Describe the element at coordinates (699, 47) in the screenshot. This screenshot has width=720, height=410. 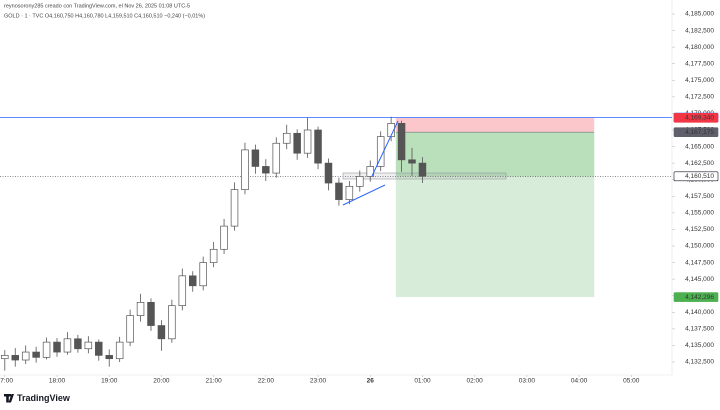
I see `y-tick-label: 4,180,000` at that location.